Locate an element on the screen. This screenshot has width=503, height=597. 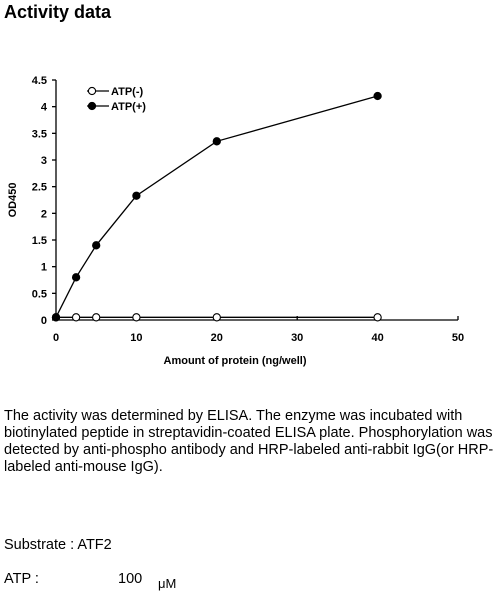
atp-line: ATP : 100 μM is located at coordinates (90, 581).